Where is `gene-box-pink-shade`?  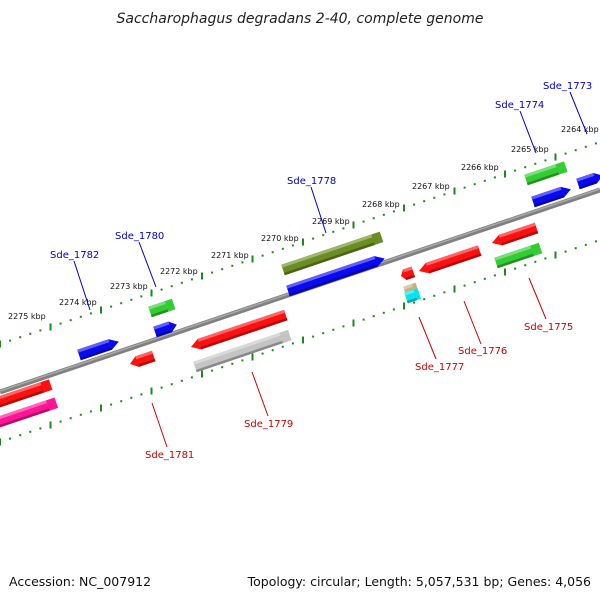 gene-box-pink-shade is located at coordinates (25, 419).